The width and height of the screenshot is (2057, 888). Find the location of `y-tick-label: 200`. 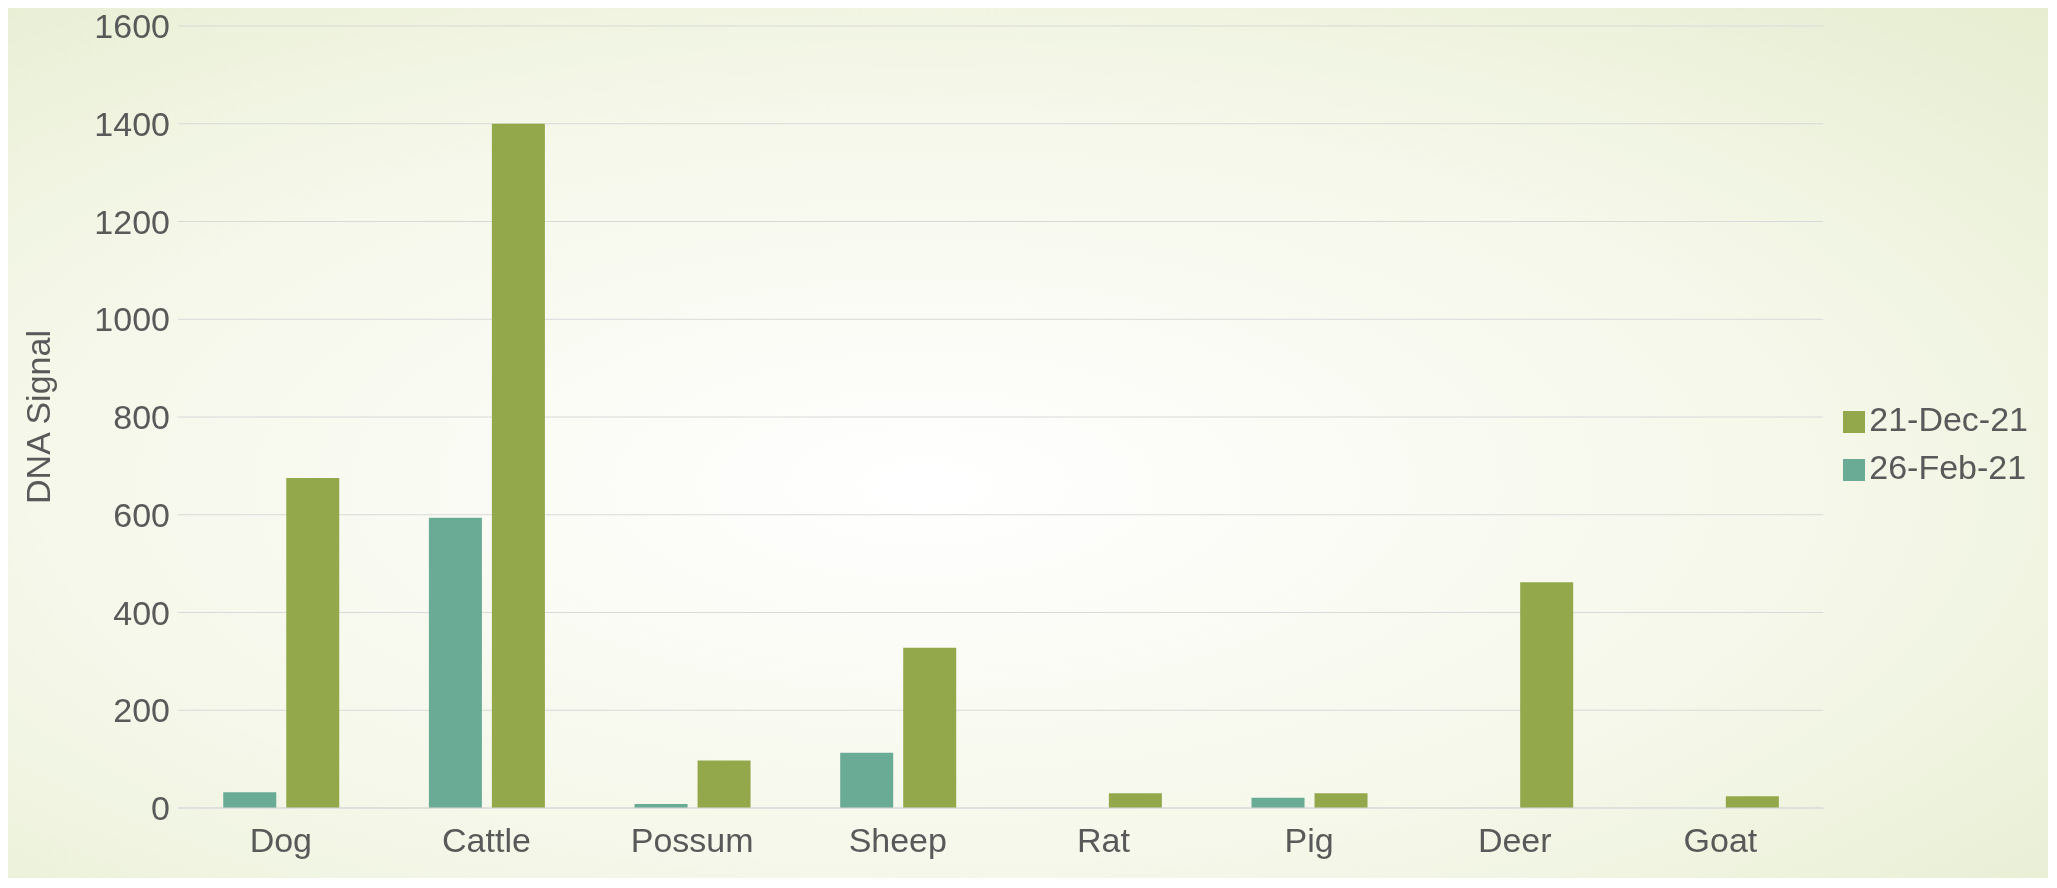

y-tick-label: 200 is located at coordinates (141, 710).